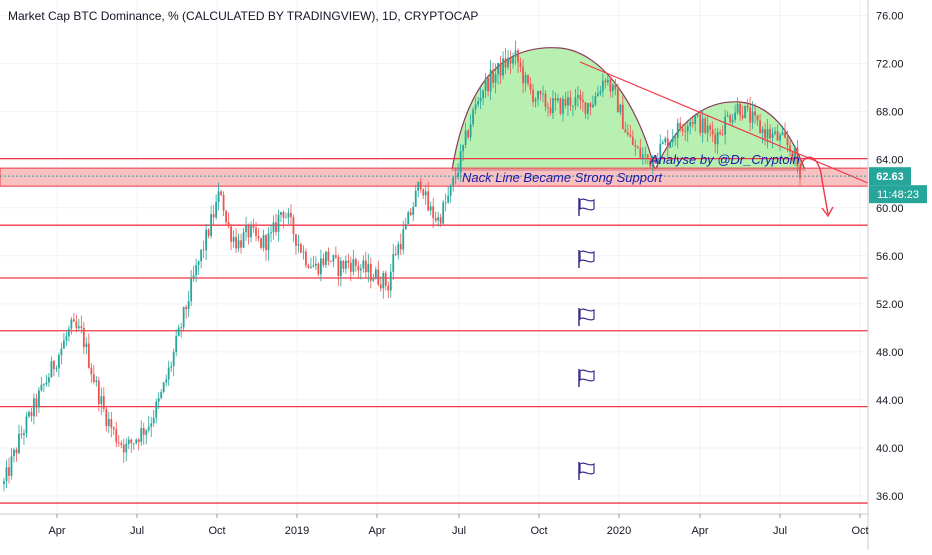 The height and width of the screenshot is (555, 932). Describe the element at coordinates (890, 209) in the screenshot. I see `y-tick-label: 60.00` at that location.